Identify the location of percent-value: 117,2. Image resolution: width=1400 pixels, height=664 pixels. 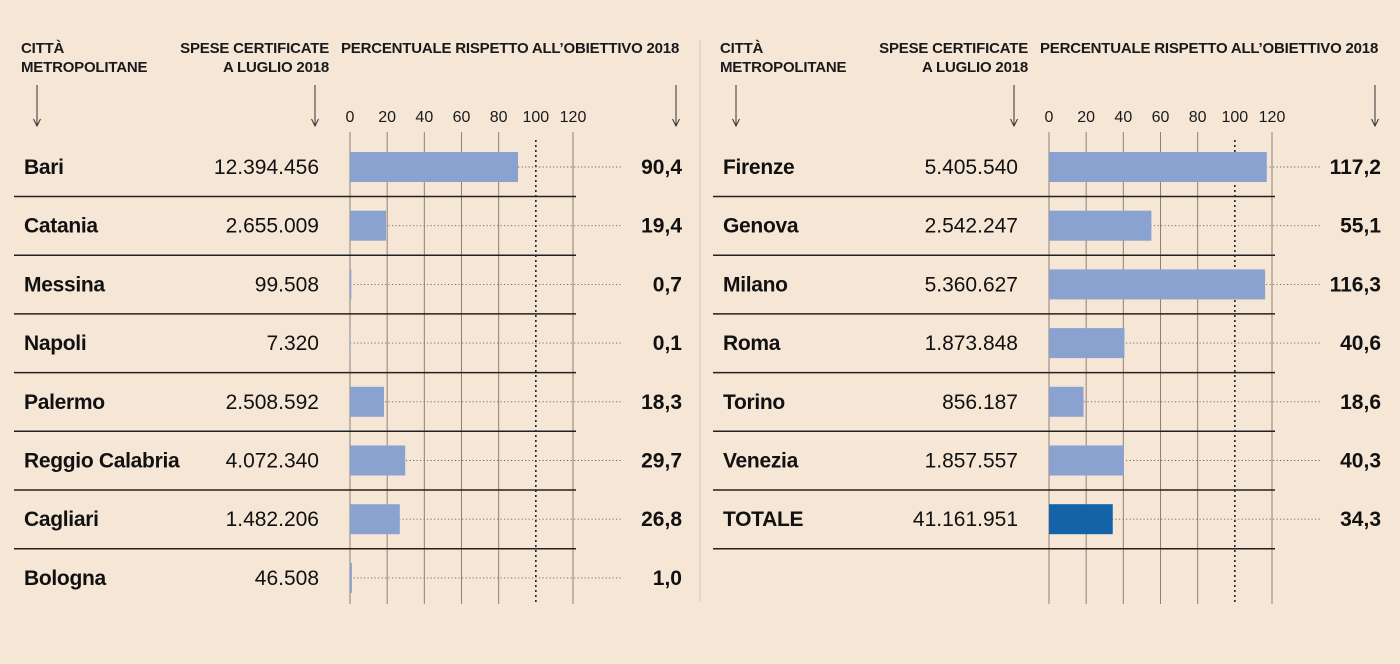
(1355, 167).